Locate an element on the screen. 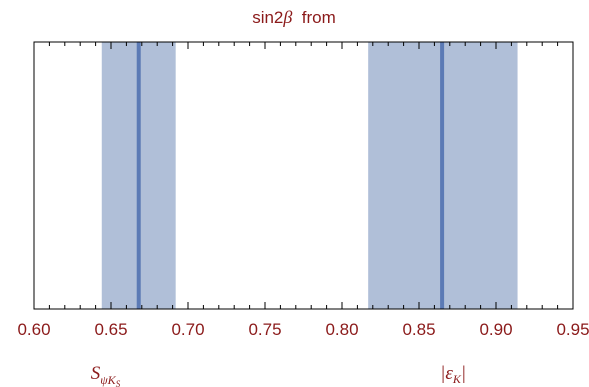  x-tick-label: 0.60 is located at coordinates (33, 329).